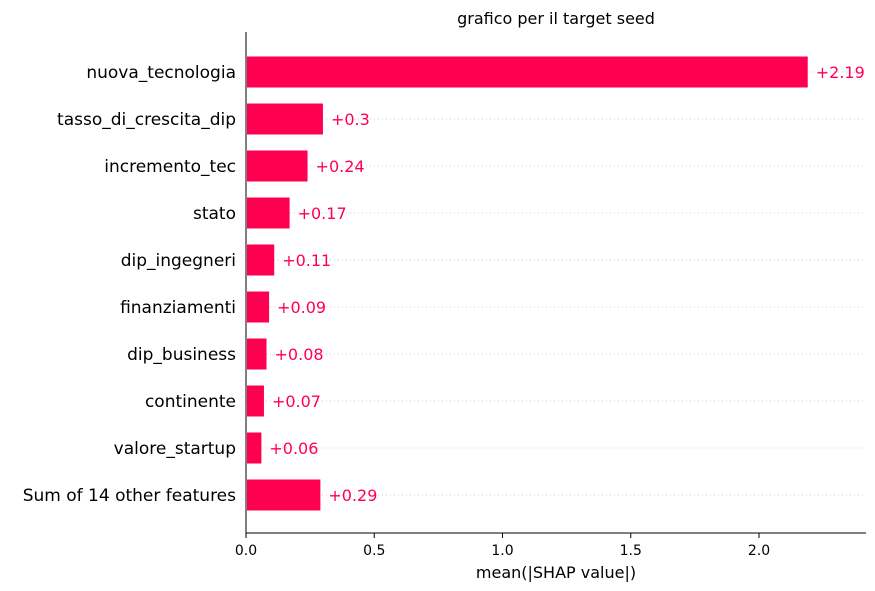 This screenshot has width=875, height=591. I want to click on chart-title: grafico per il target seed, so click(556, 18).